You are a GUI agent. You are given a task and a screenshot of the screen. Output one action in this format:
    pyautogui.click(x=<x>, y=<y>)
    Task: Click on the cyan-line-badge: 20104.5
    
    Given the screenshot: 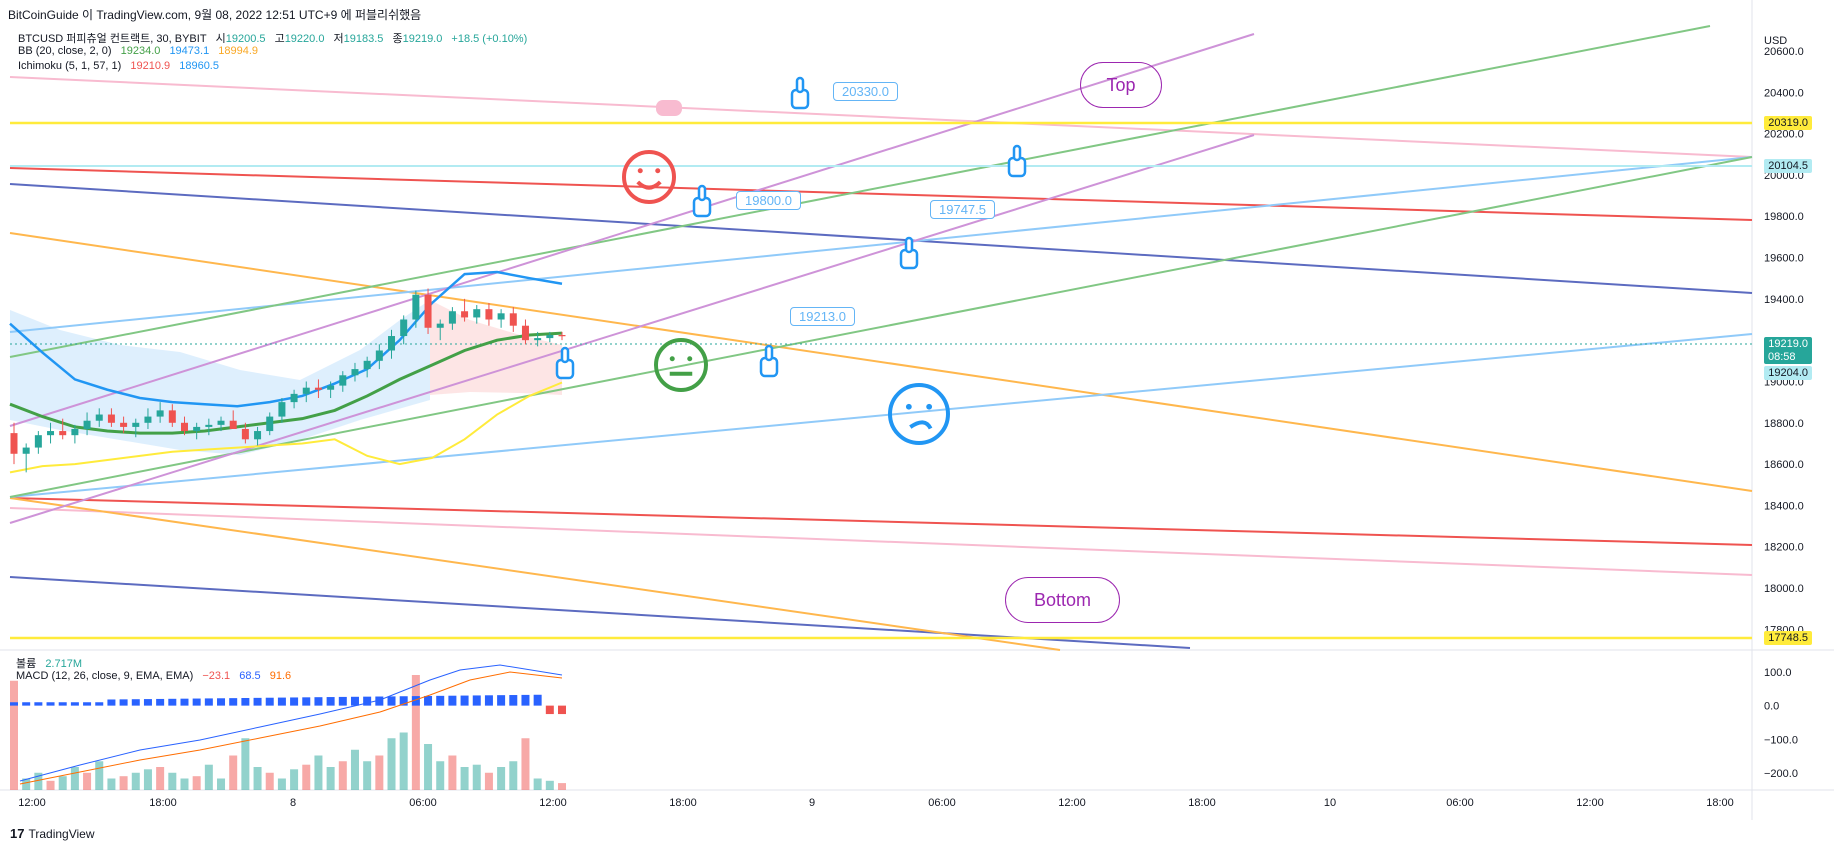 What is the action you would take?
    pyautogui.click(x=1788, y=166)
    